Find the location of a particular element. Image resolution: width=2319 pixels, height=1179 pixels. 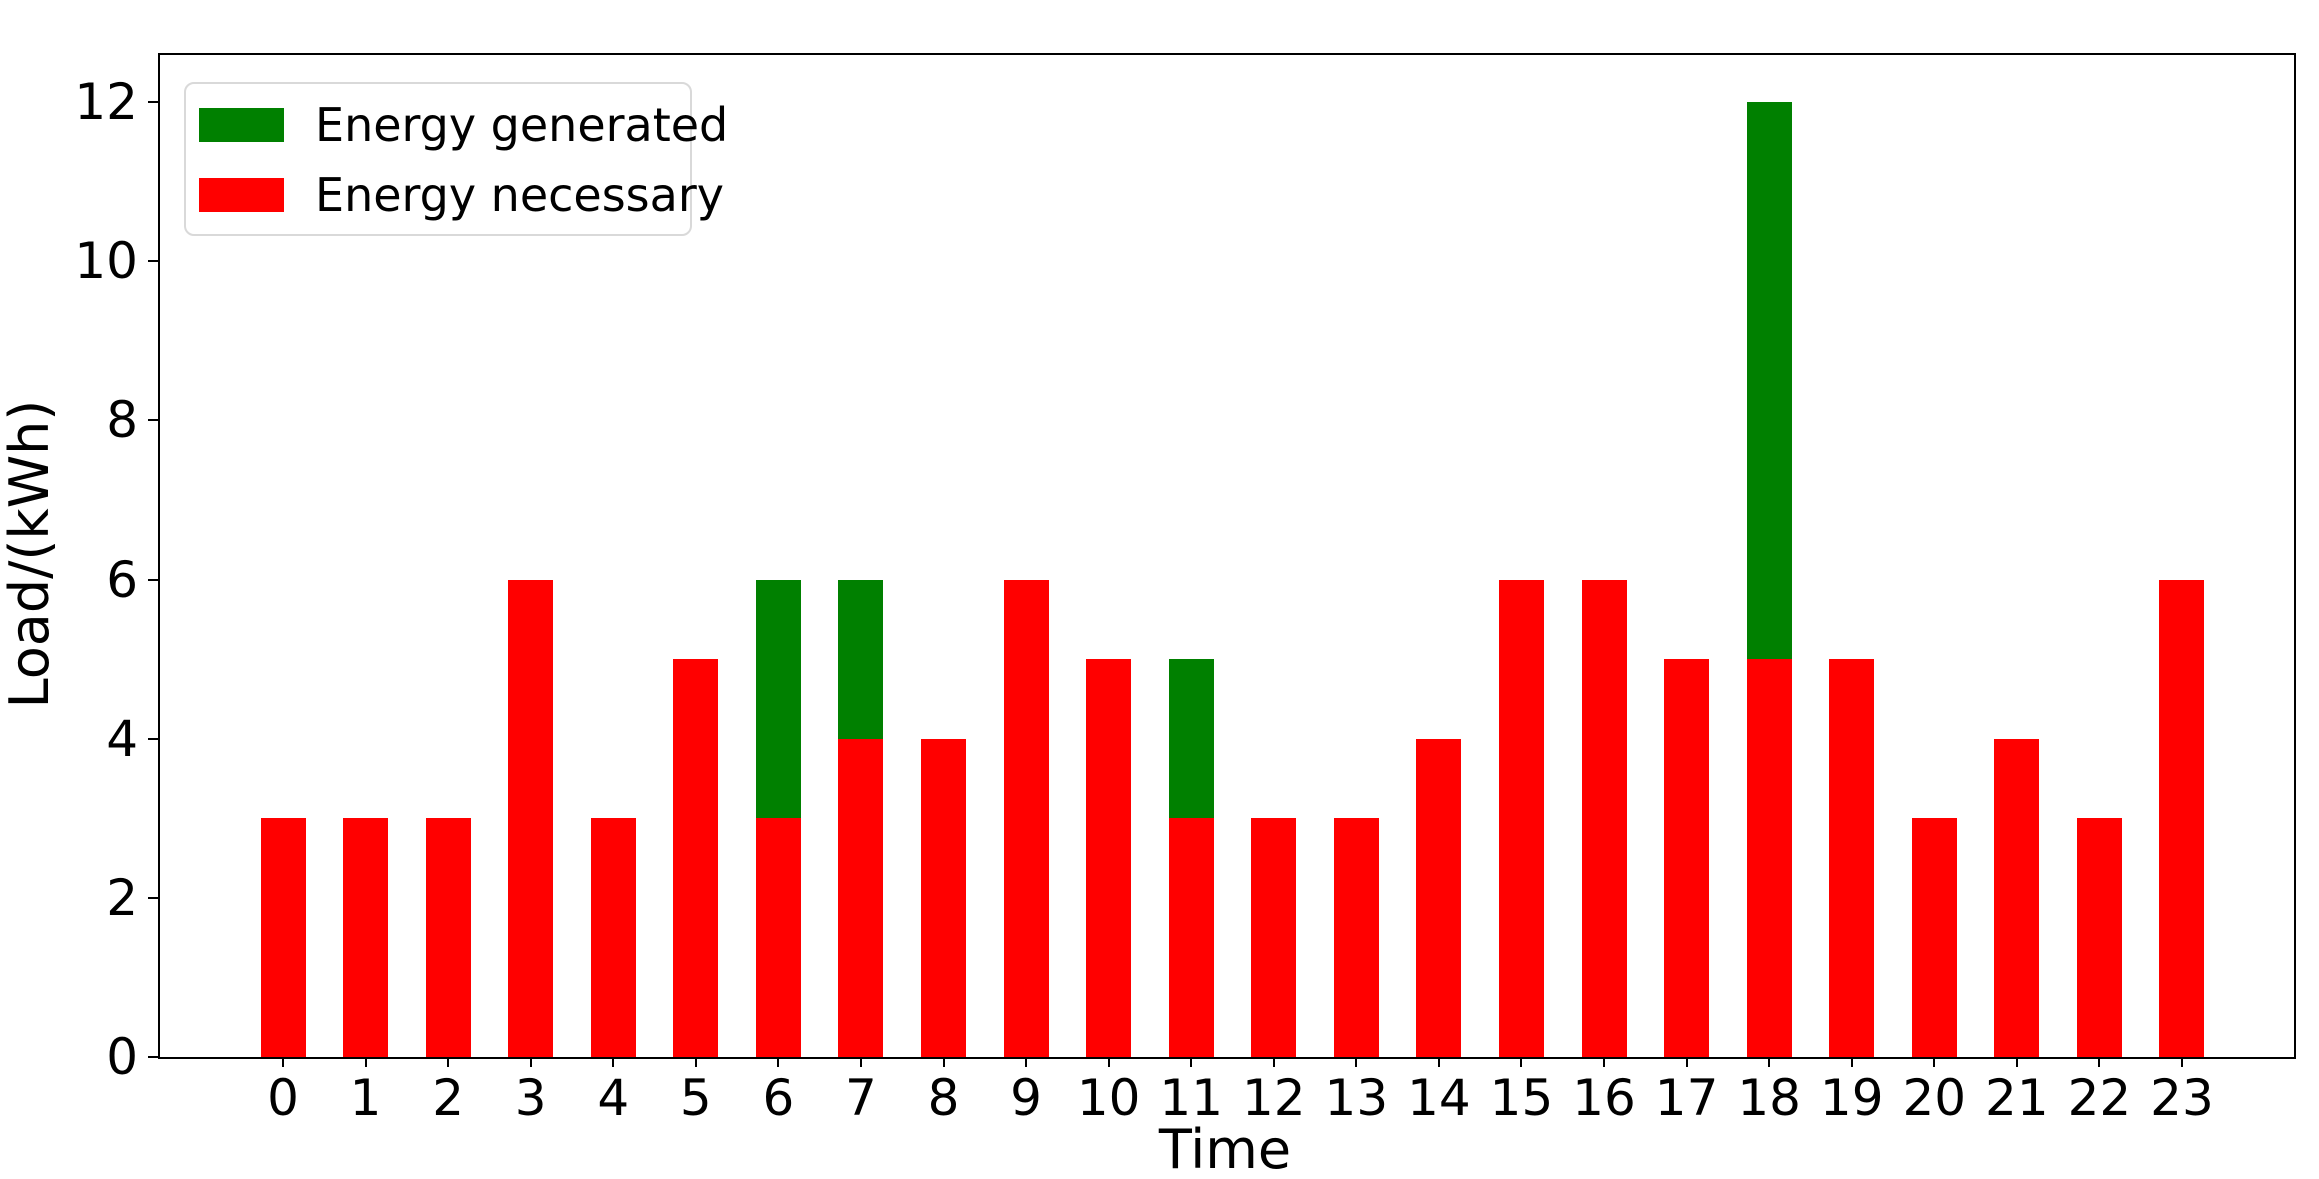

bar-hour-23-energy-necessary is located at coordinates (2182, 818).